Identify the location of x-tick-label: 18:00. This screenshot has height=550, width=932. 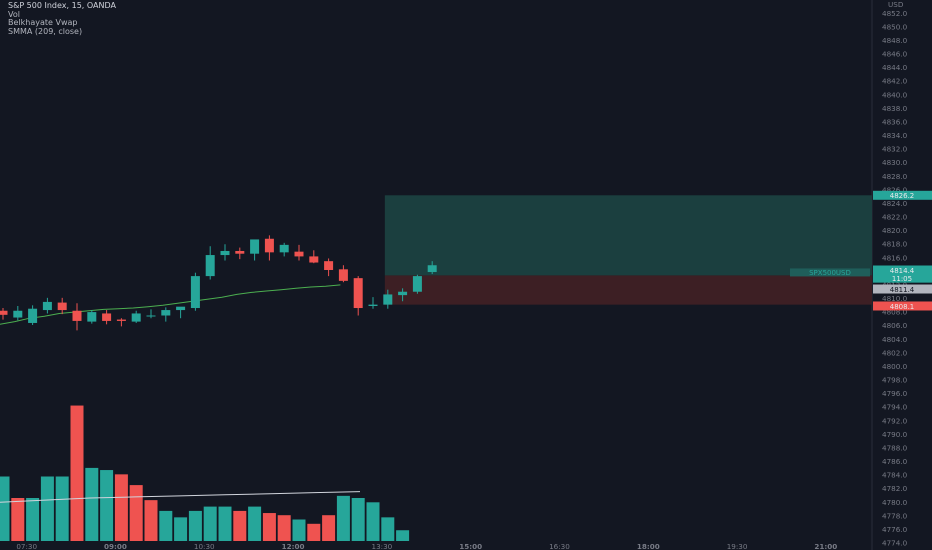
(648, 546).